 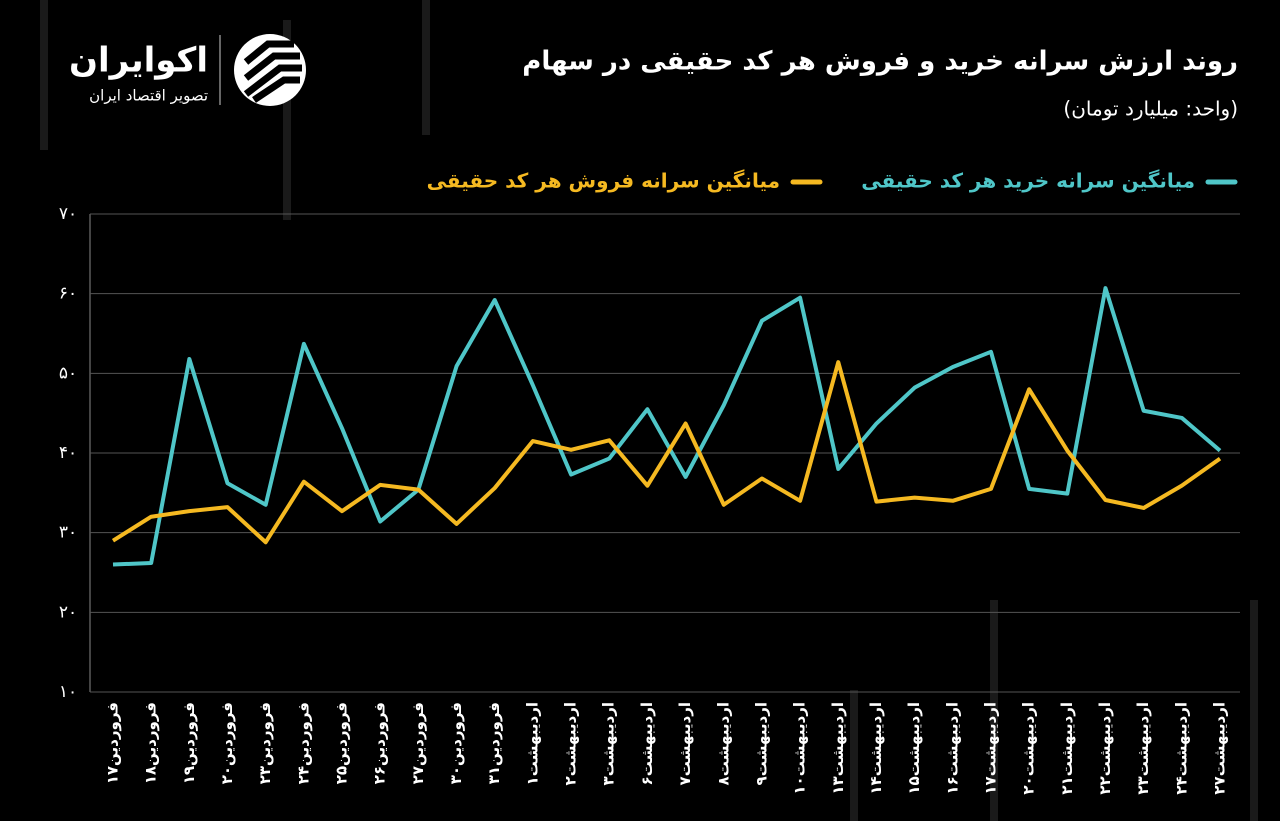 What do you see at coordinates (68, 294) in the screenshot?
I see `y-tick-label: ۶۰` at bounding box center [68, 294].